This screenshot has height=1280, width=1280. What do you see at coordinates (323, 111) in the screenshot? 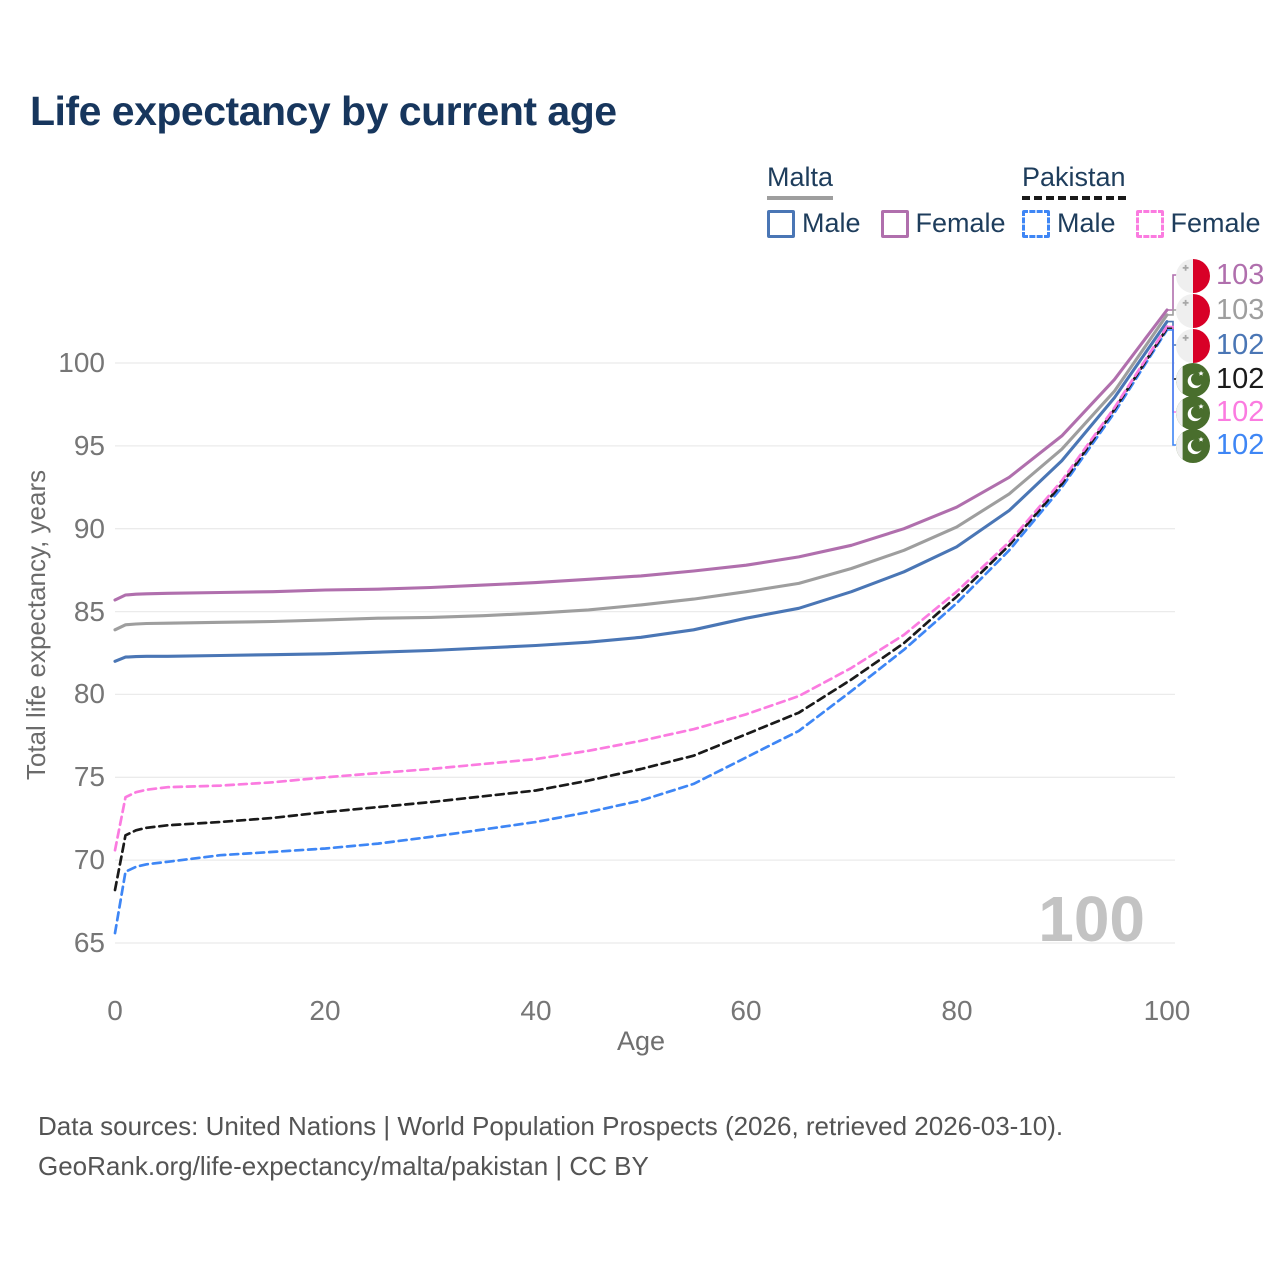
I see `page-title: Life expectancy by current age` at bounding box center [323, 111].